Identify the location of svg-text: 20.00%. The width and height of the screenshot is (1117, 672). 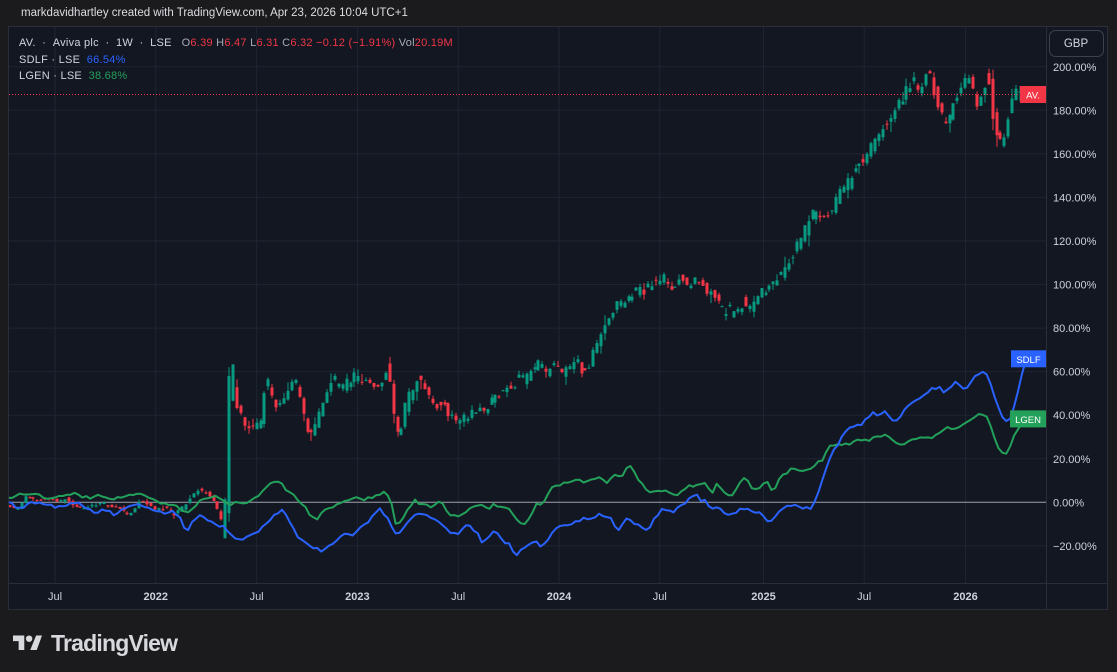
(1072, 460).